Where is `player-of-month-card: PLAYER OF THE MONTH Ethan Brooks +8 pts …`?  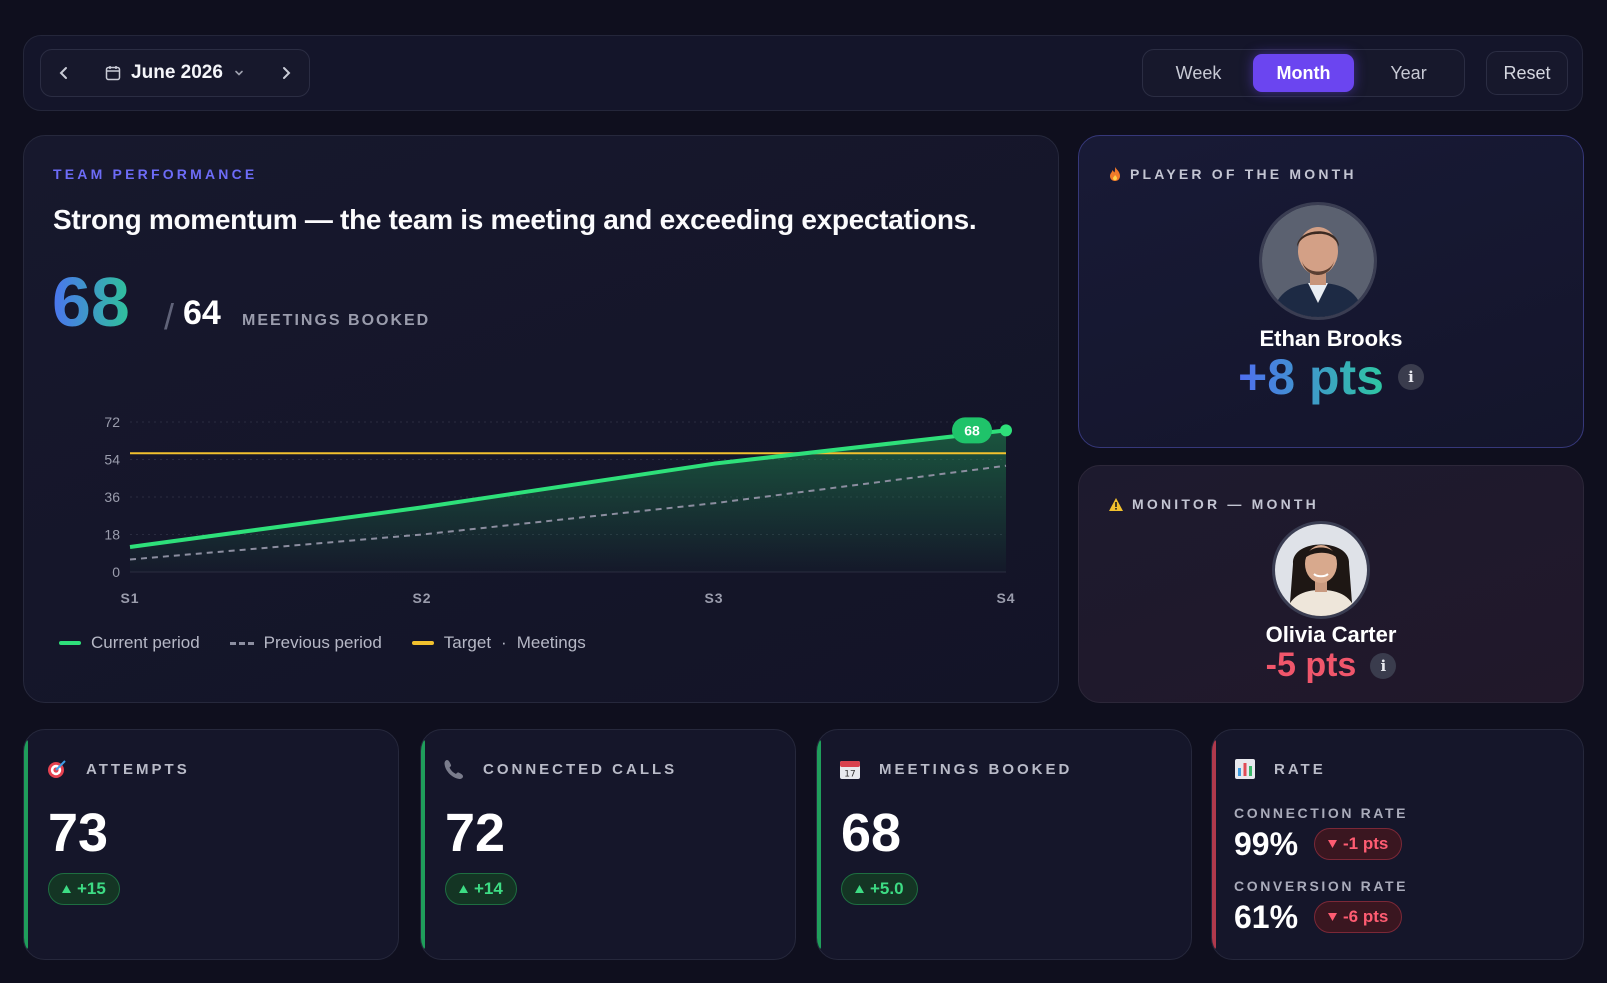
player-of-month-card: PLAYER OF THE MONTH Ethan Brooks +8 pts … is located at coordinates (1331, 291).